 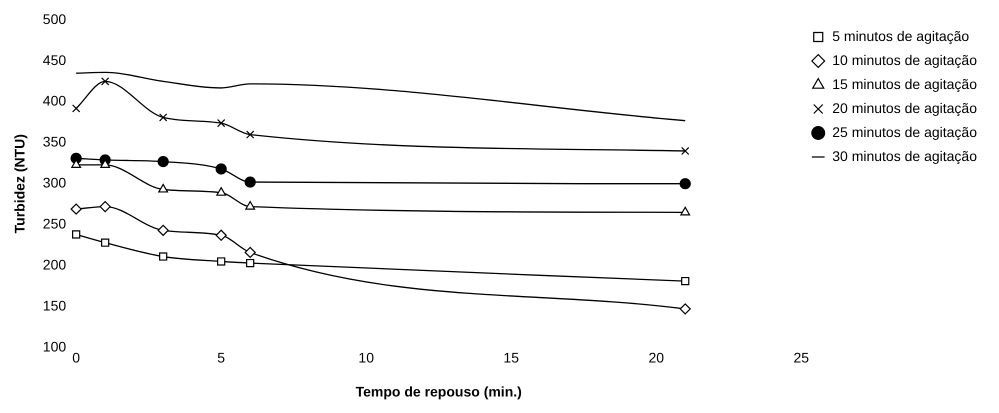 What do you see at coordinates (54, 60) in the screenshot?
I see `y-tick-label: 450` at bounding box center [54, 60].